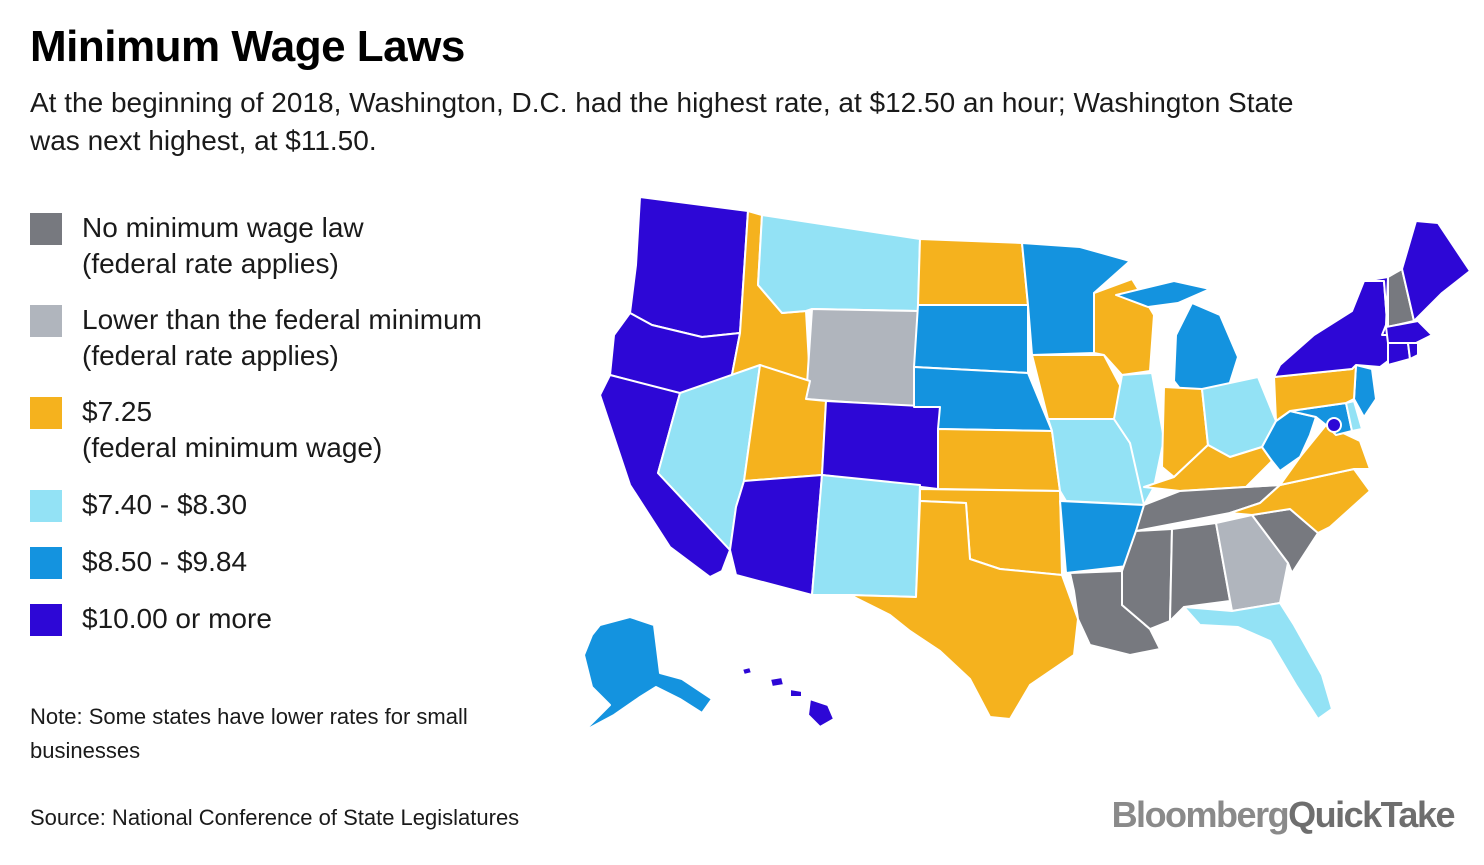 Image resolution: width=1484 pixels, height=865 pixels. Describe the element at coordinates (1177, 340) in the screenshot. I see `state-mi` at that location.